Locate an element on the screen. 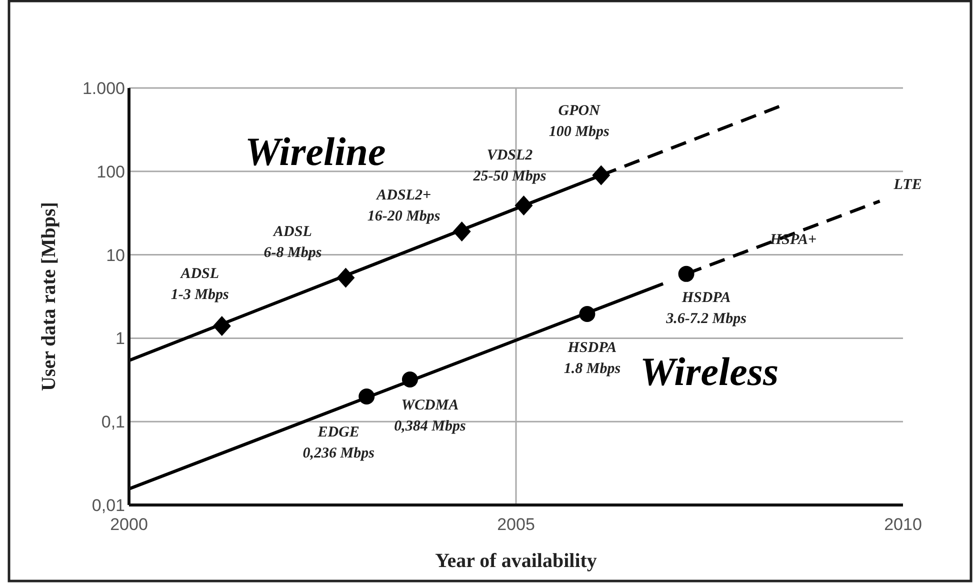  y-tick-label: 10 is located at coordinates (115, 255).